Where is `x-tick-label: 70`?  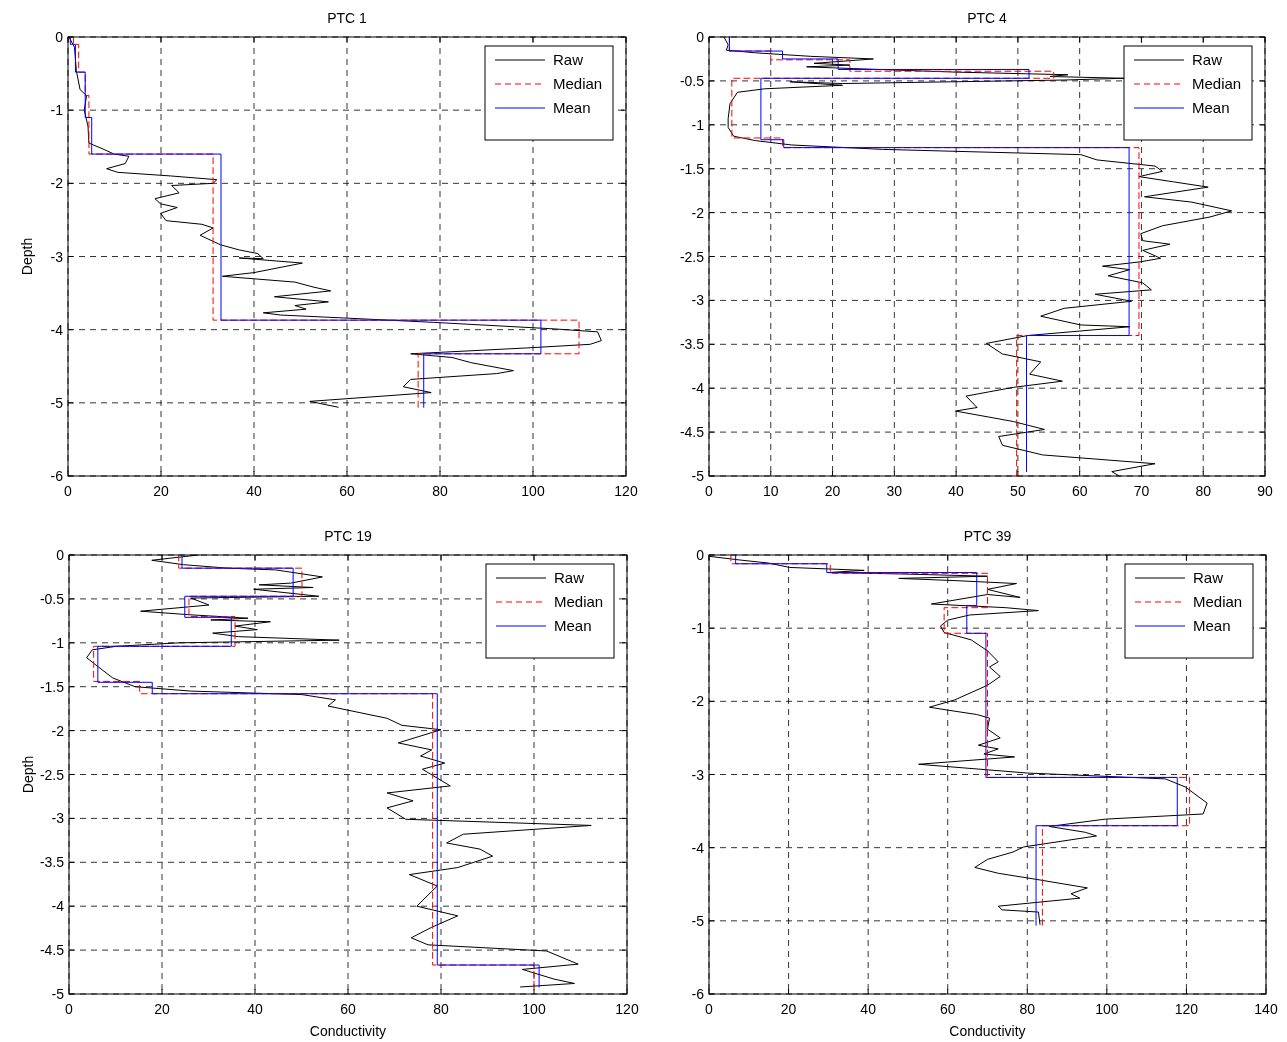 x-tick-label: 70 is located at coordinates (1141, 491).